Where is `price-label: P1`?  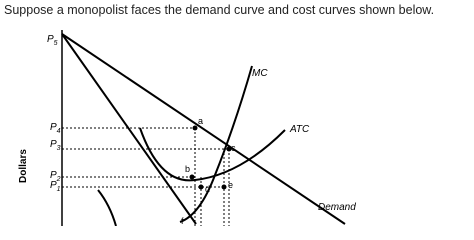 price-label: P1 is located at coordinates (55, 186).